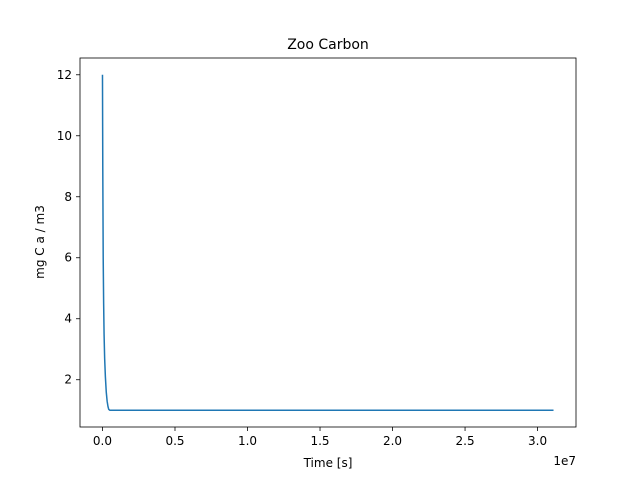 The image size is (640, 484). I want to click on y-tick-label: 12, so click(64, 75).